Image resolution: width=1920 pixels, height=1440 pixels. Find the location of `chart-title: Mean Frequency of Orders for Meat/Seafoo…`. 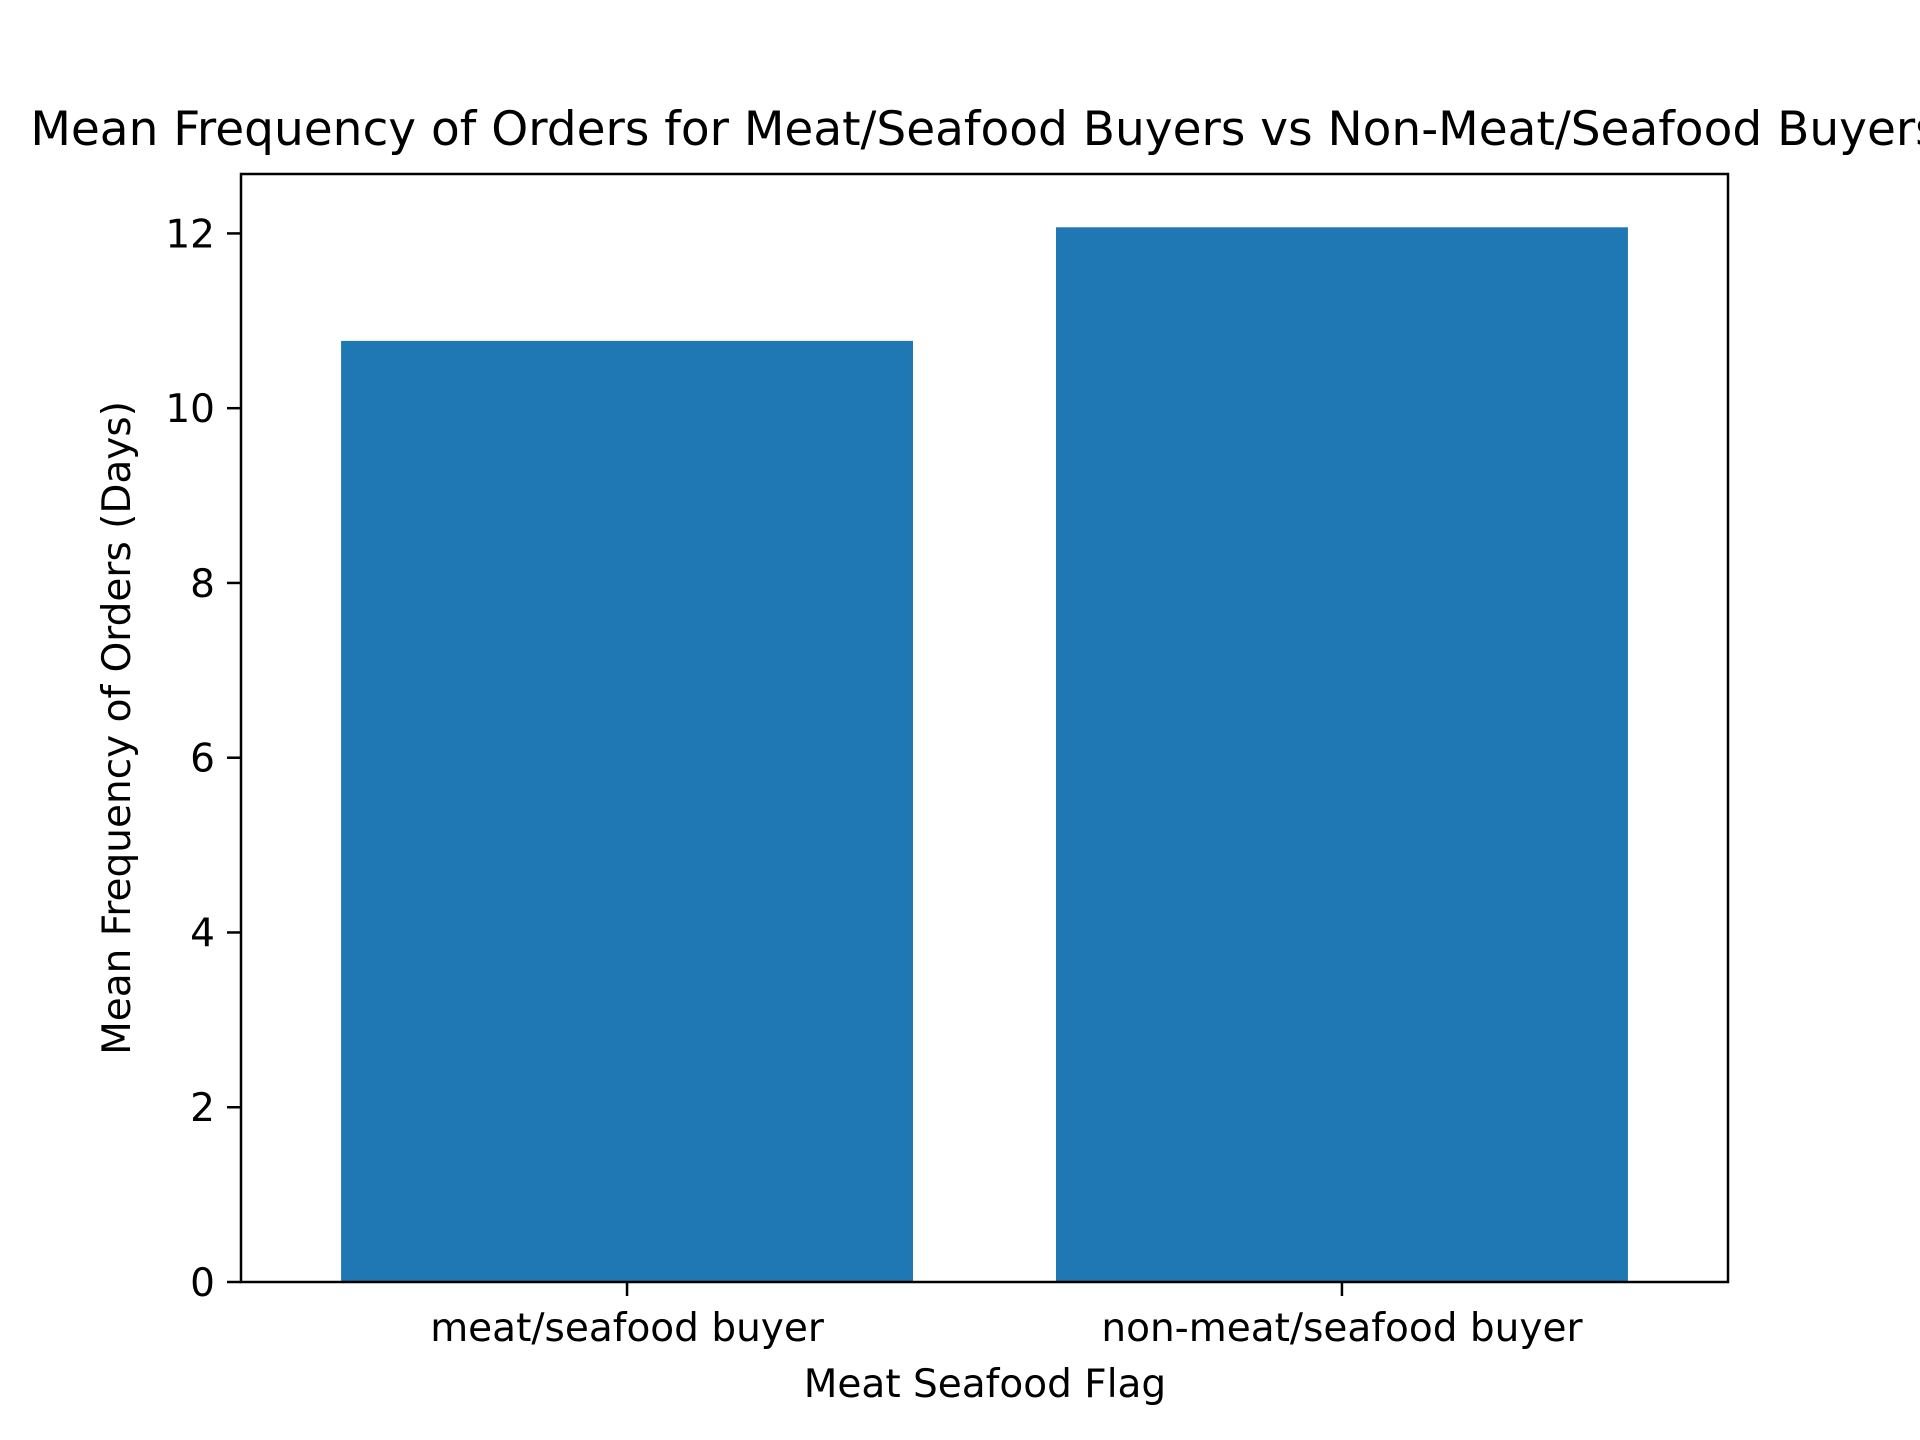

chart-title: Mean Frequency of Orders for Meat/Seafoo… is located at coordinates (975, 129).